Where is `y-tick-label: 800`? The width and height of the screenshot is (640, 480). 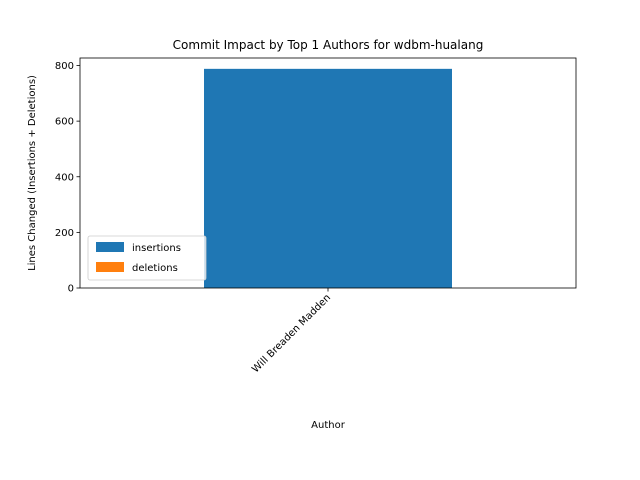
y-tick-label: 800 is located at coordinates (64, 66).